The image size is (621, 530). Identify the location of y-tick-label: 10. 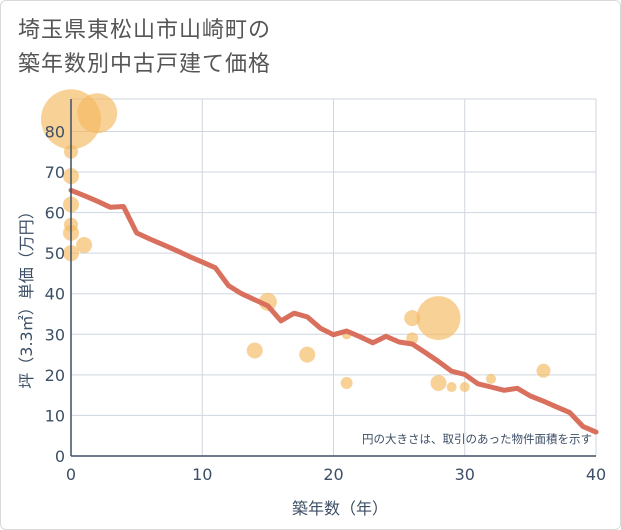
(55, 415).